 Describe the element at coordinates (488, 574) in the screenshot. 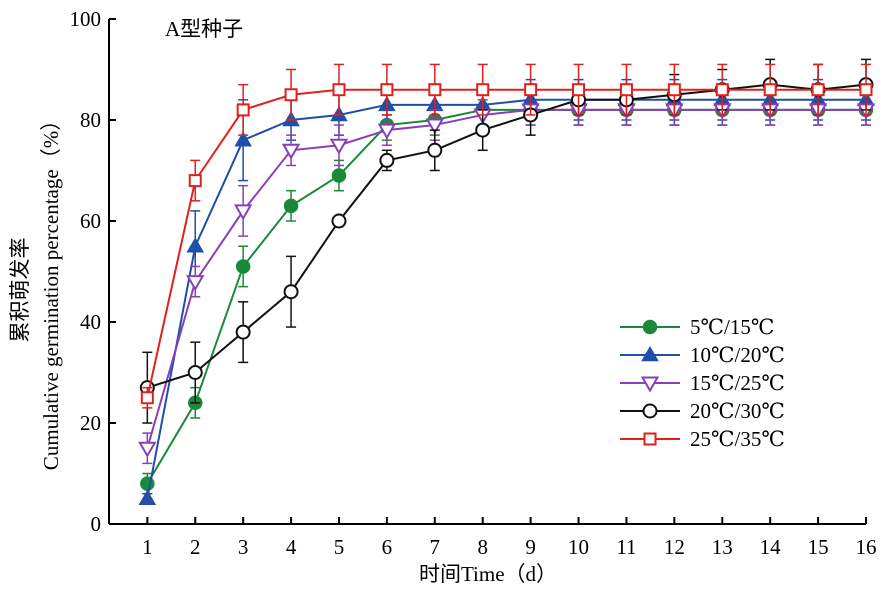

I see `x-axis-label: 时间Time（d）` at that location.